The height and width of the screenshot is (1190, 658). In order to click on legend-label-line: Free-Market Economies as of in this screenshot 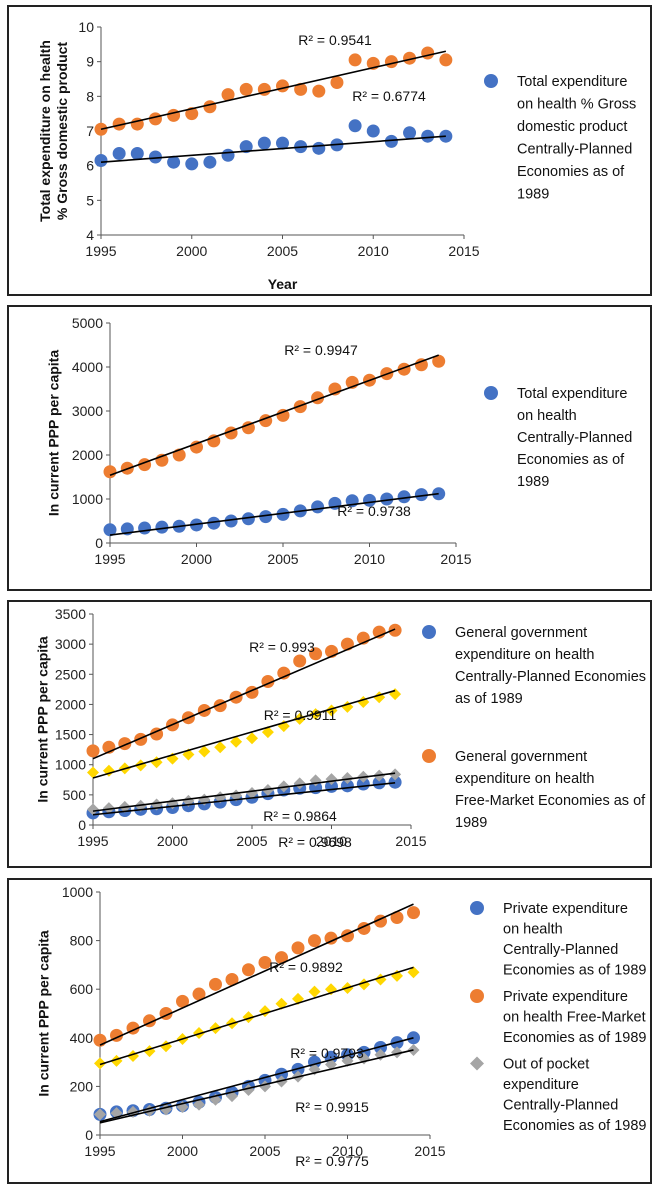, I will do `click(550, 801)`.